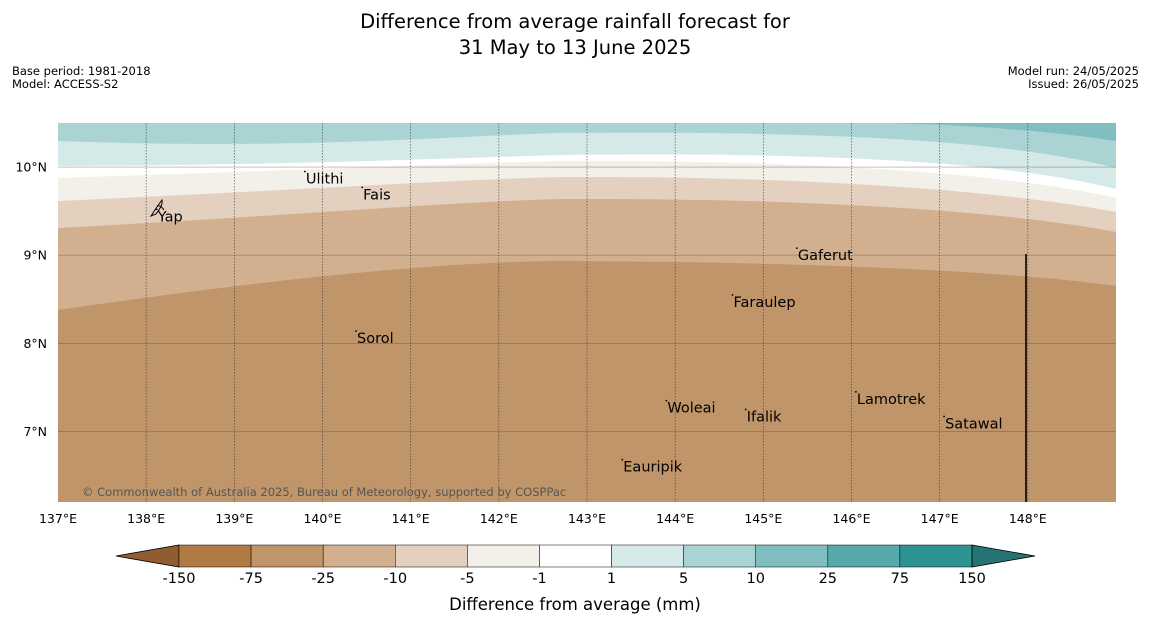  Describe the element at coordinates (900, 579) in the screenshot. I see `colorbar-tick-label: 75` at that location.